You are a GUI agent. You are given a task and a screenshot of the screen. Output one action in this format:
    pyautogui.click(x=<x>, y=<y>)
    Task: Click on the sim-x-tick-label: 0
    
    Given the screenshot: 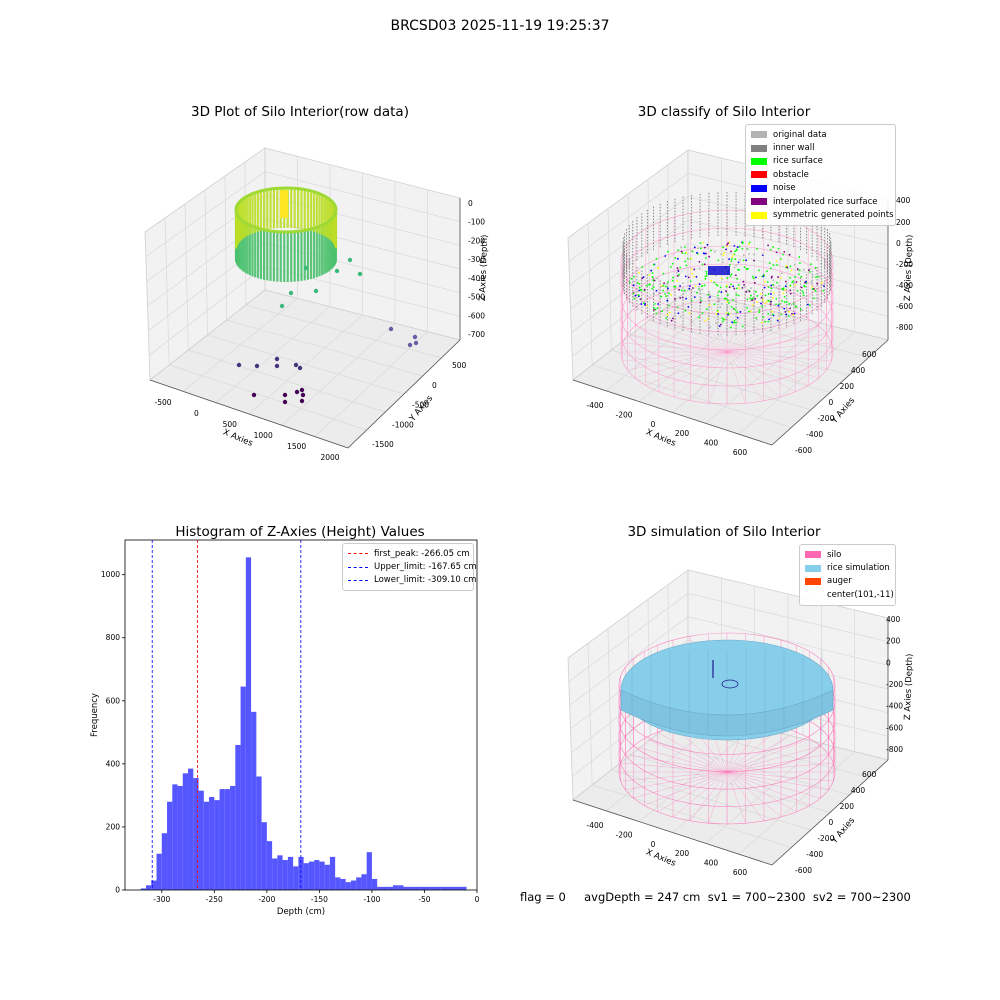 What is the action you would take?
    pyautogui.click(x=653, y=844)
    